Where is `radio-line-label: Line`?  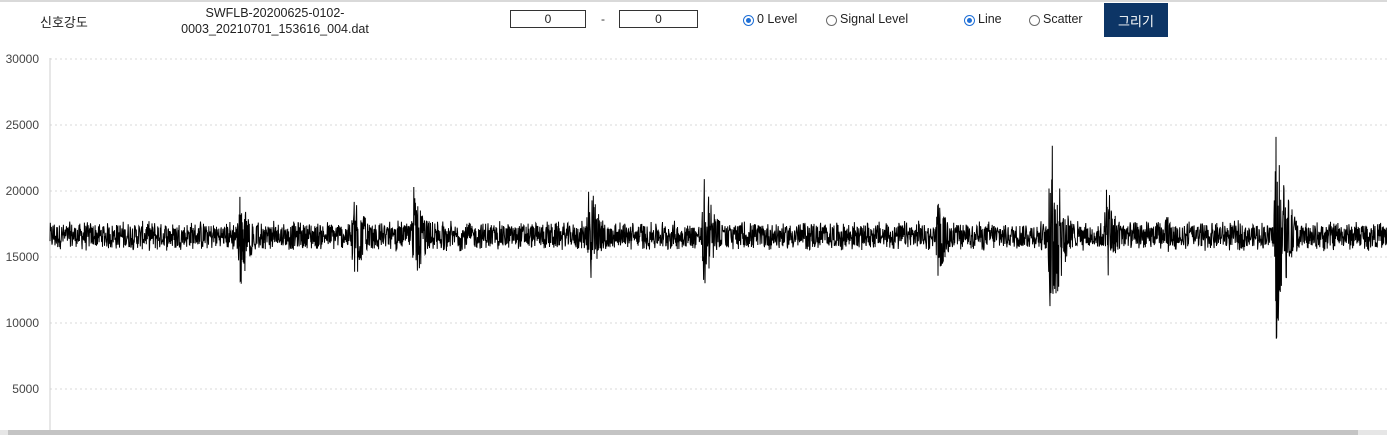
radio-line-label: Line is located at coordinates (990, 19).